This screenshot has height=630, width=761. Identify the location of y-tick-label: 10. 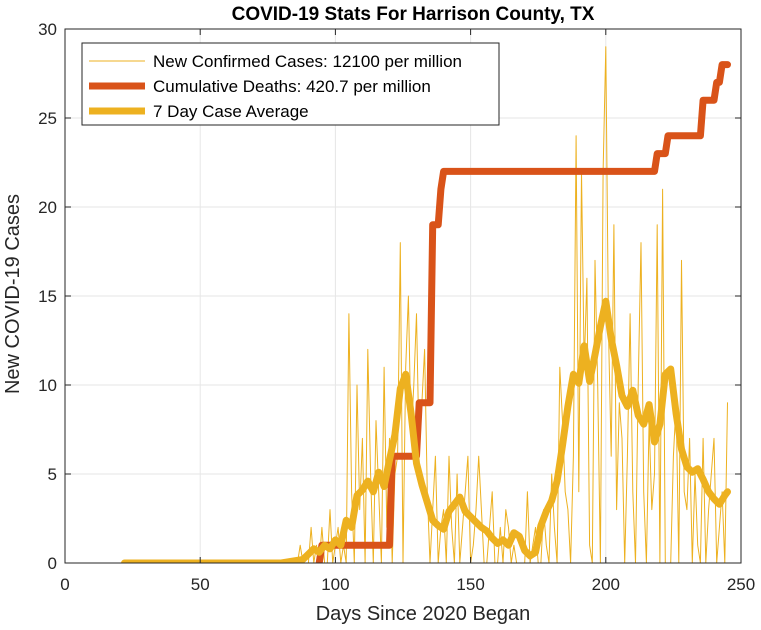
(47, 385).